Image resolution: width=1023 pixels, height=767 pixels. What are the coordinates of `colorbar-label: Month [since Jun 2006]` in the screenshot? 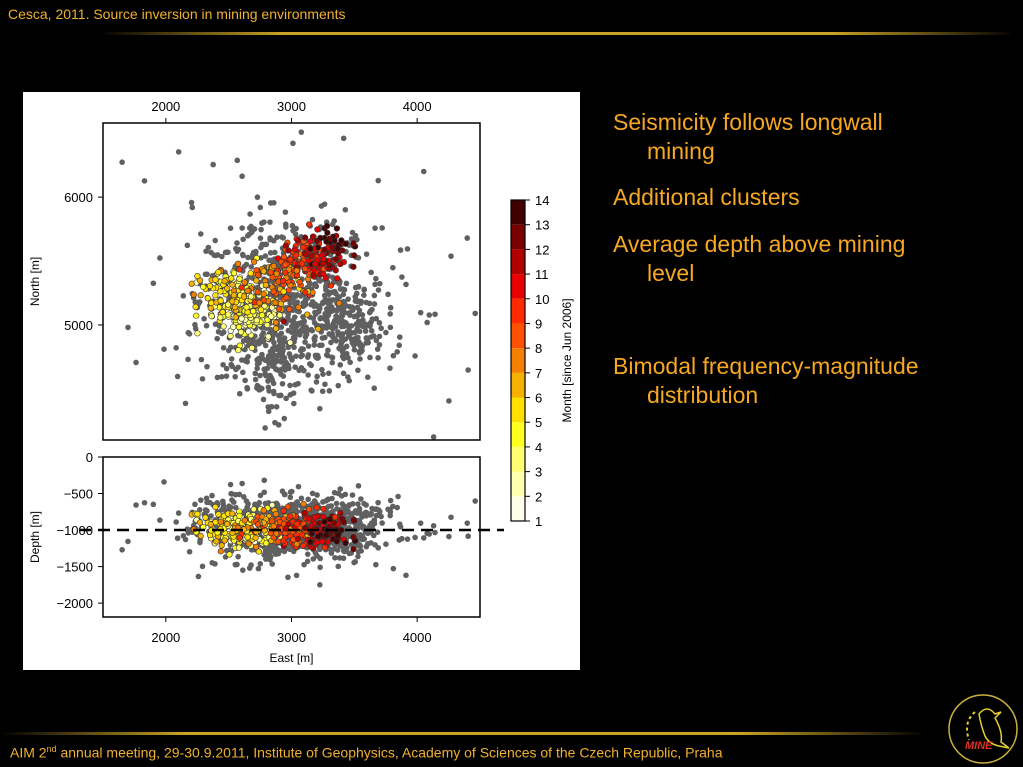 It's located at (567, 360).